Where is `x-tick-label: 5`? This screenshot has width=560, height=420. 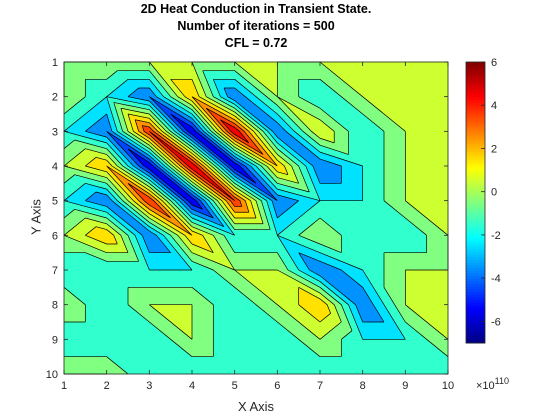
x-tick-label: 5 is located at coordinates (235, 386).